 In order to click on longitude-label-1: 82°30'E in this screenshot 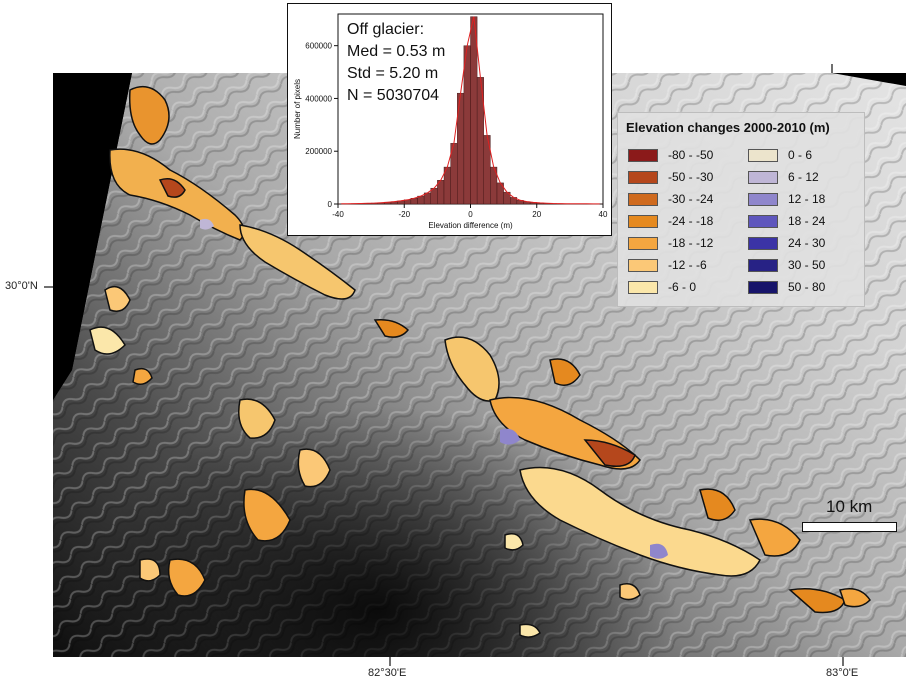, I will do `click(387, 673)`.